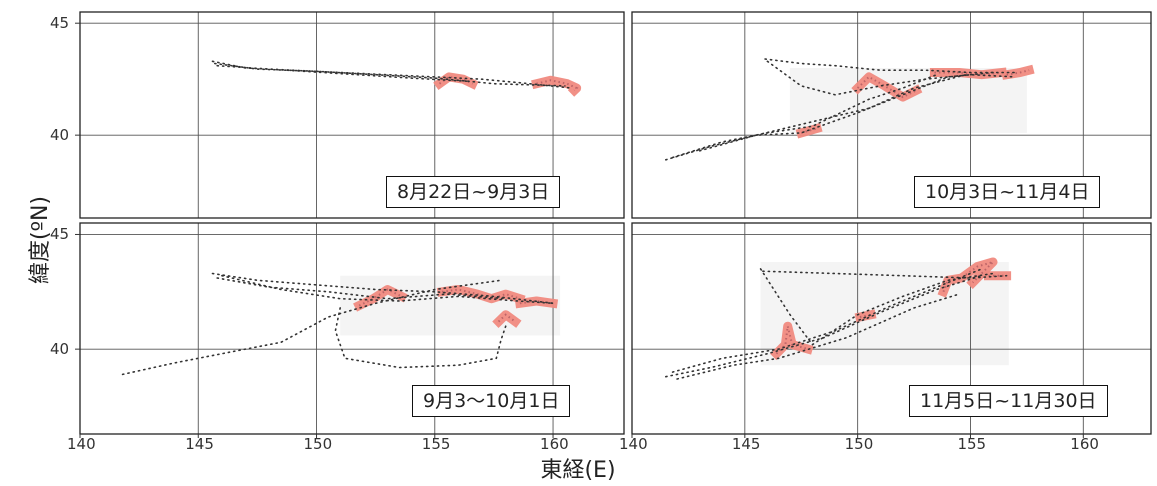 This screenshot has width=1157, height=486. Describe the element at coordinates (491, 401) in the screenshot. I see `period-label: 9月3～10月1日` at that location.